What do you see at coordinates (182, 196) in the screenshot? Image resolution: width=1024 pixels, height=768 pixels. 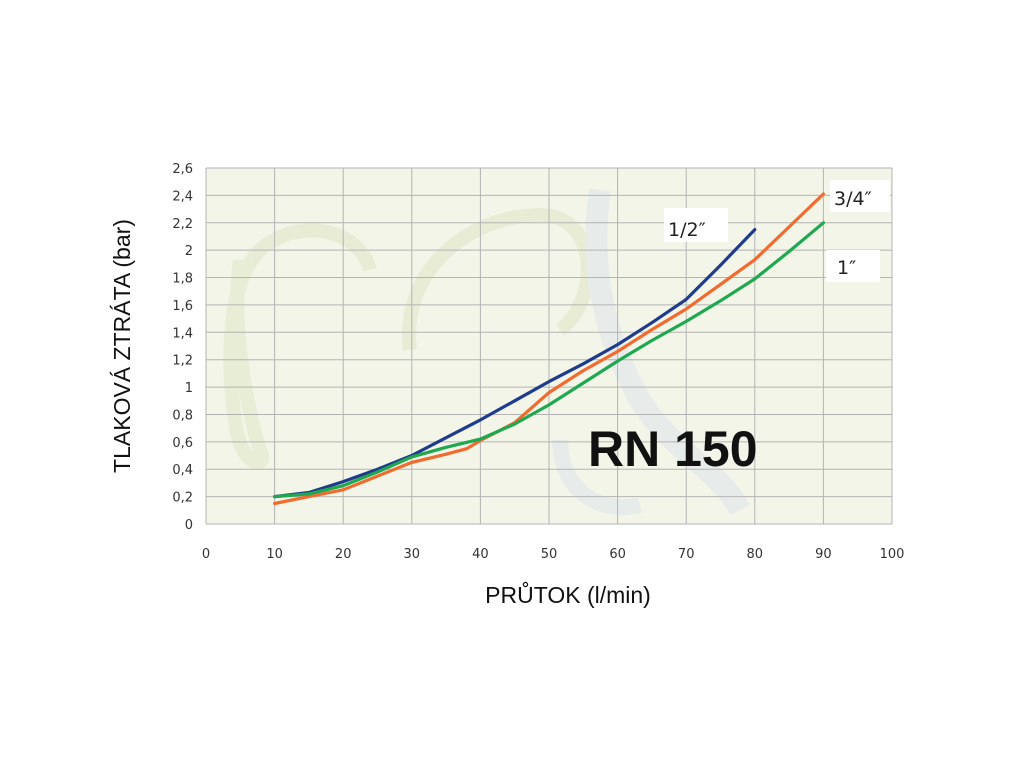 I see `y-tick-label: 2,4` at bounding box center [182, 196].